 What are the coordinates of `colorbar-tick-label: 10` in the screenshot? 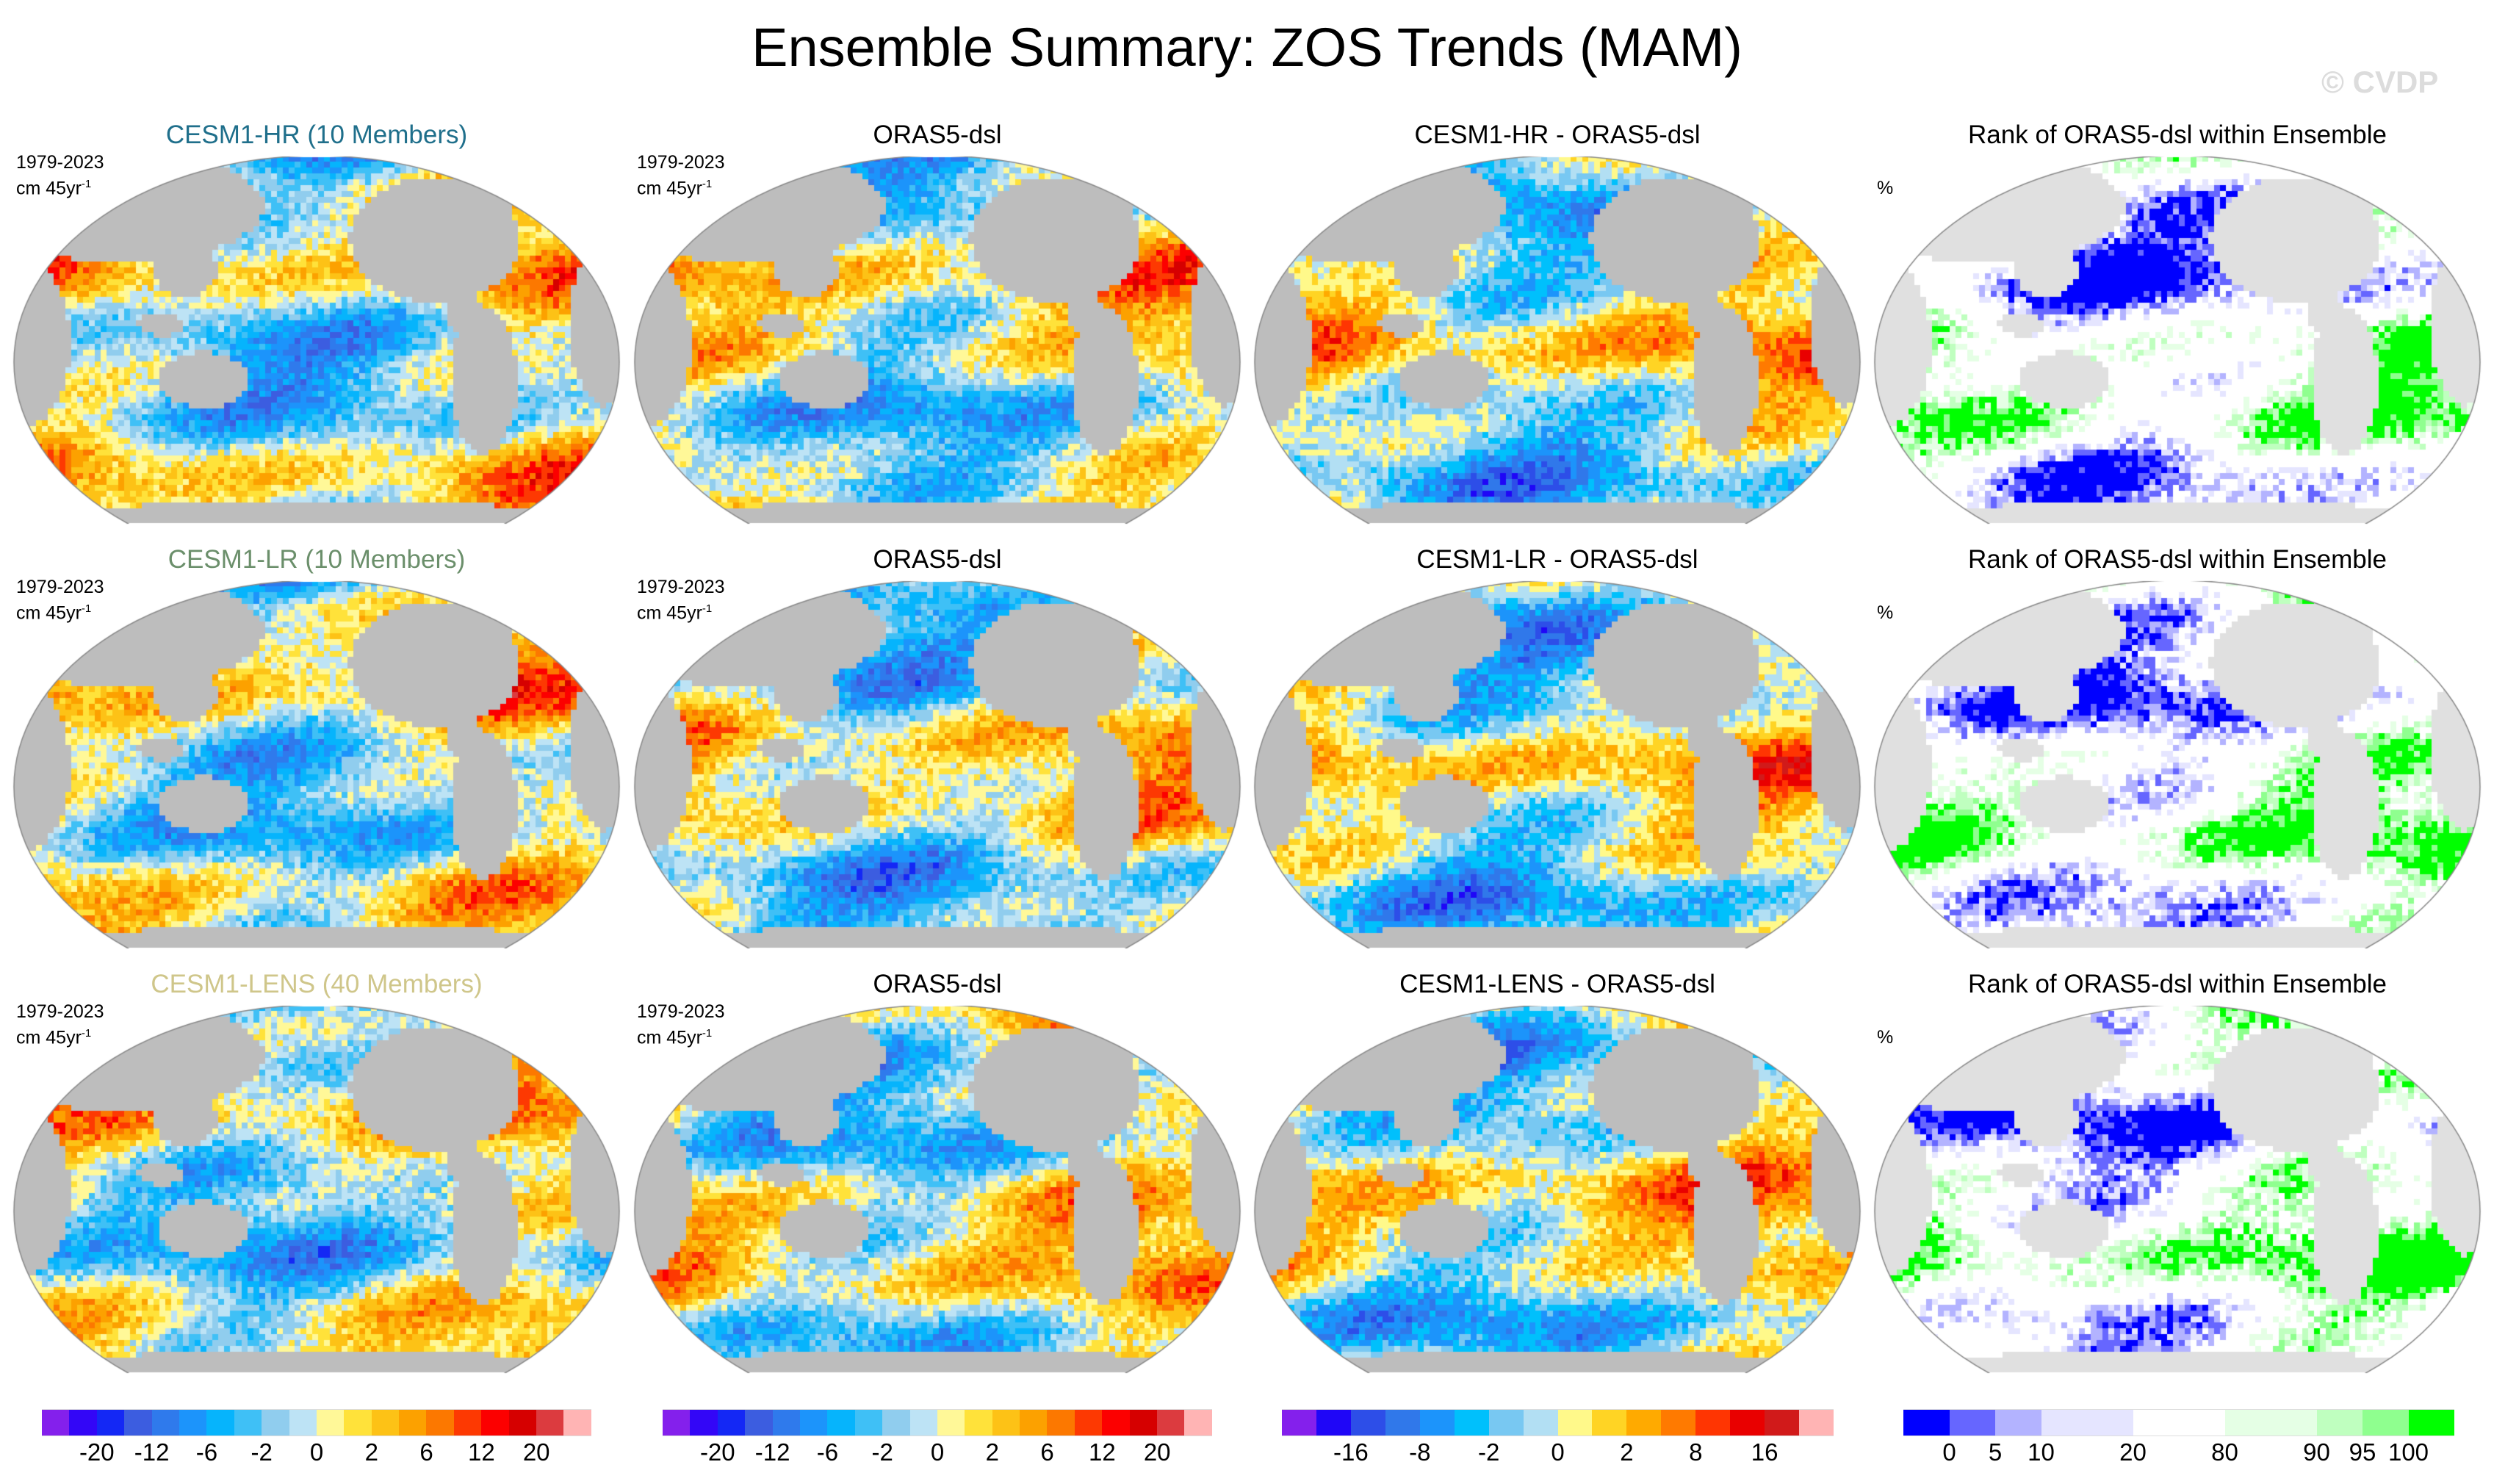 It's located at (2041, 1452).